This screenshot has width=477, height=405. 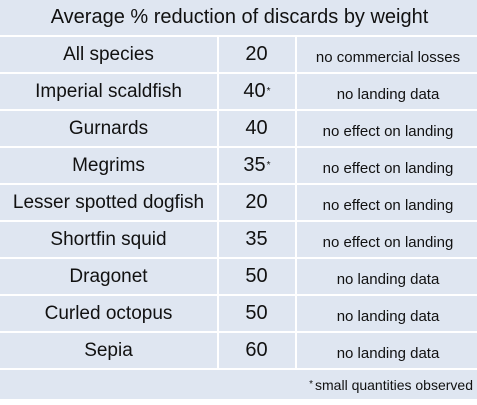 What do you see at coordinates (108, 202) in the screenshot?
I see `species-cell: Lesser spotted dogfish` at bounding box center [108, 202].